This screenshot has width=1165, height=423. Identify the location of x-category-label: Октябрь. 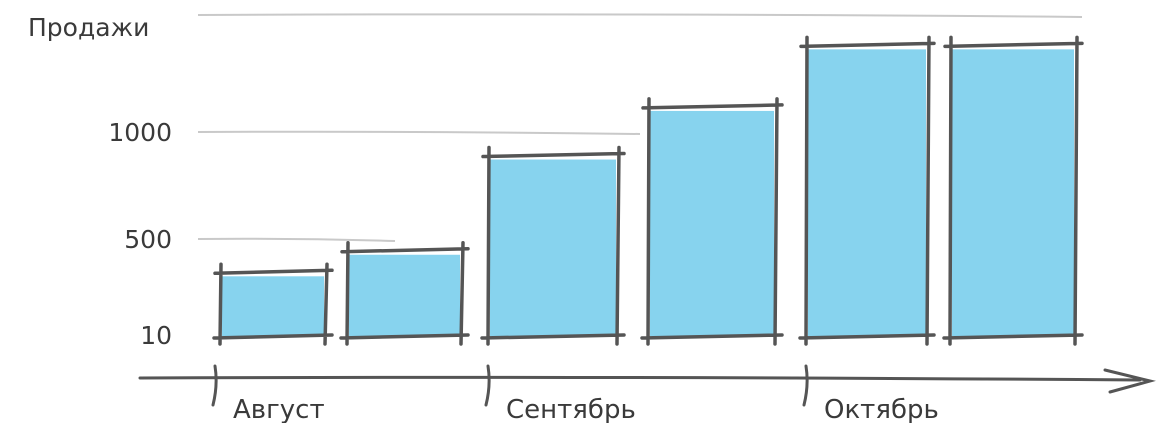
(881, 409).